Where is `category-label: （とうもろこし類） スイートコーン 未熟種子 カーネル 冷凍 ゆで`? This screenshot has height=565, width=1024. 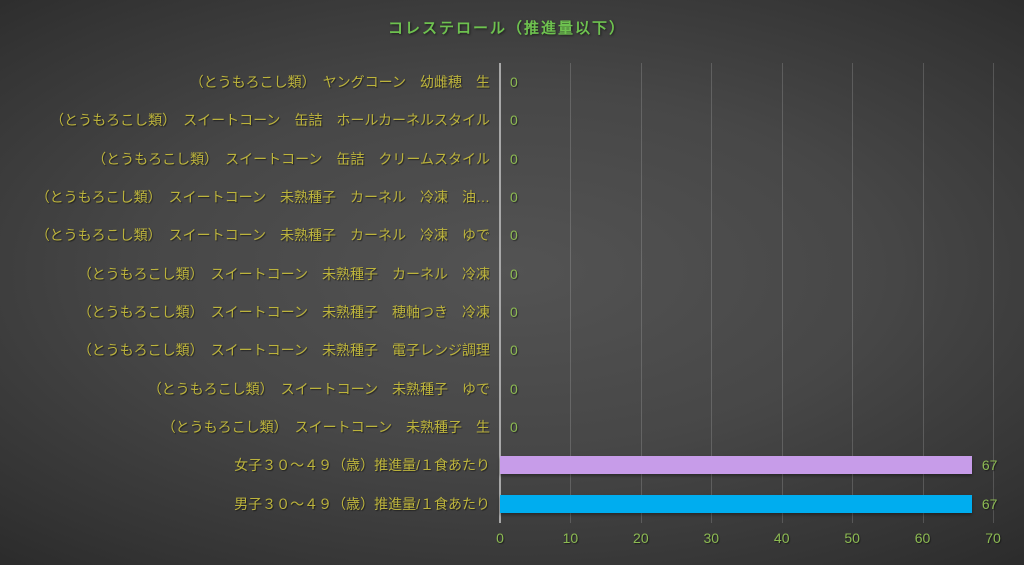
category-label: （とうもろこし類） スイートコーン 未熟種子 カーネル 冷凍 ゆで is located at coordinates (262, 235).